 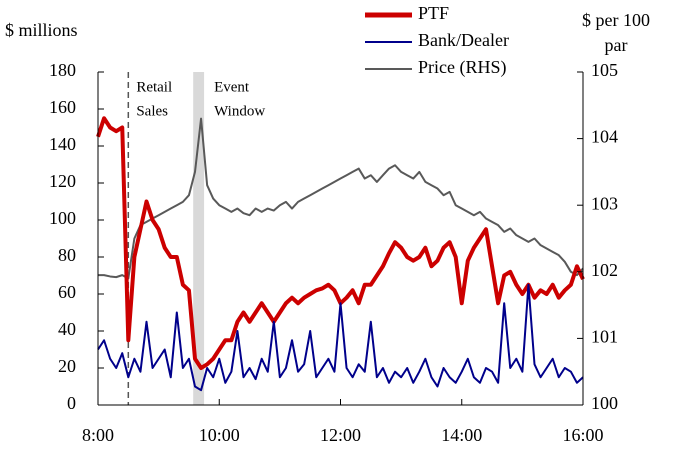 What do you see at coordinates (433, 13) in the screenshot?
I see `legend-label: PTF` at bounding box center [433, 13].